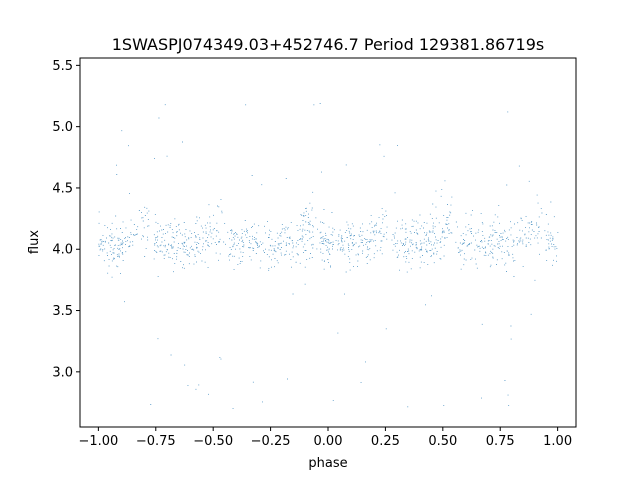 The image size is (640, 480). I want to click on y-tick-label: 3.0, so click(62, 372).